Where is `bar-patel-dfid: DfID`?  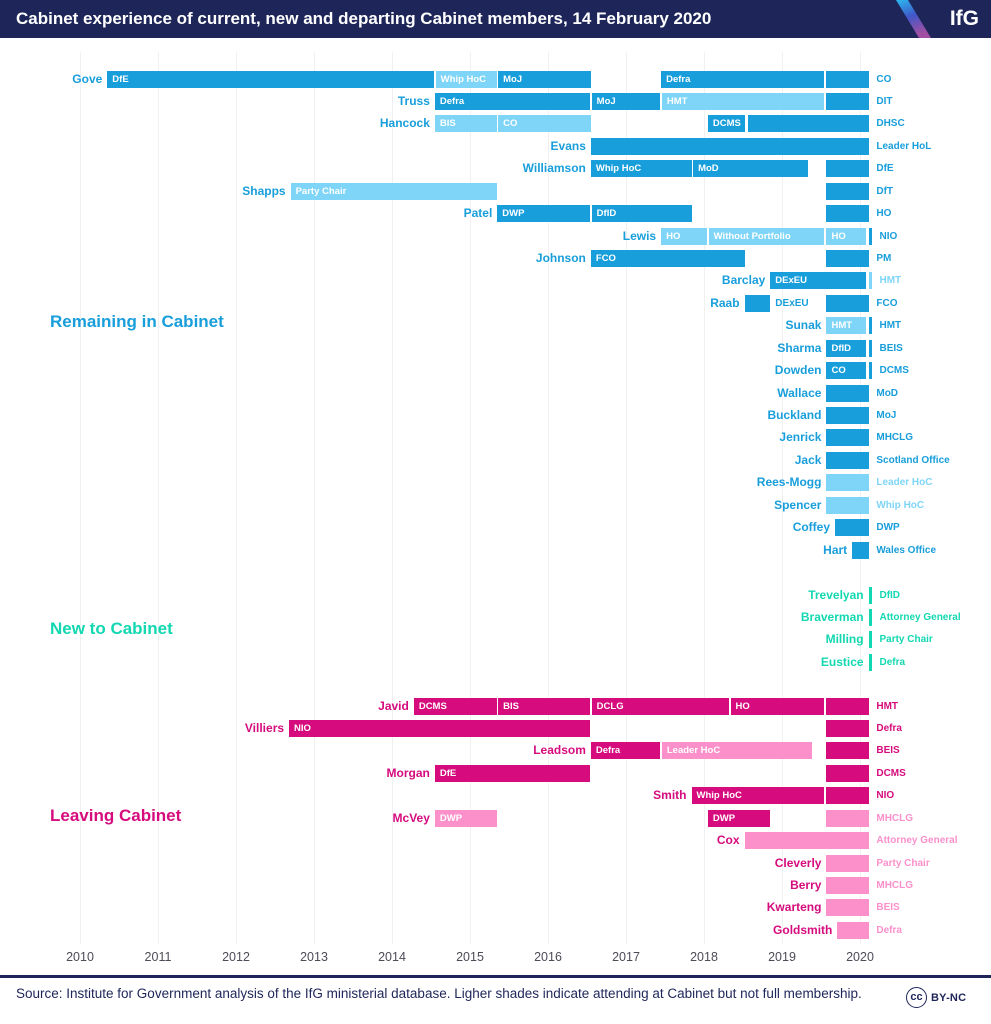 bar-patel-dfid: DfID is located at coordinates (641, 214).